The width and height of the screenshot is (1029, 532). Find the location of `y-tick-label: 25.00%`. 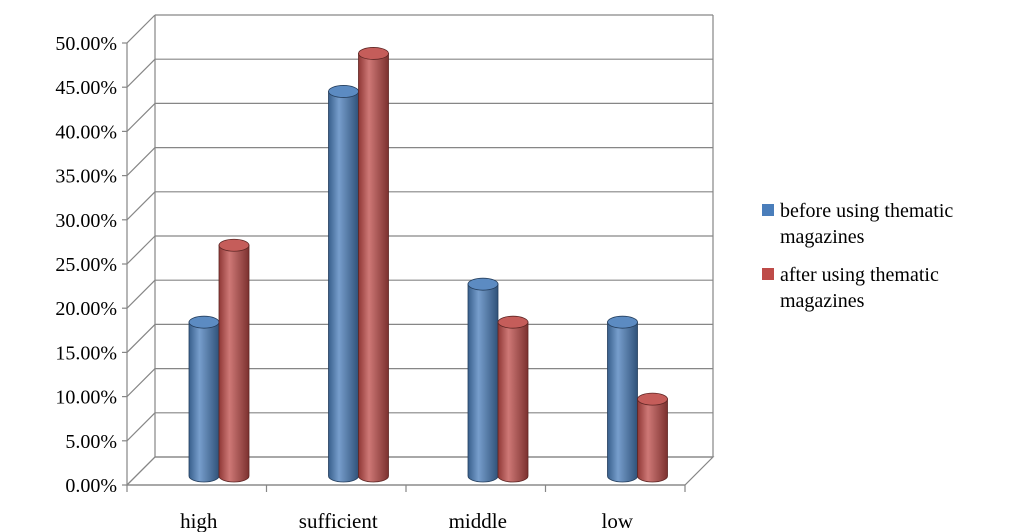

y-tick-label: 25.00% is located at coordinates (86, 265).